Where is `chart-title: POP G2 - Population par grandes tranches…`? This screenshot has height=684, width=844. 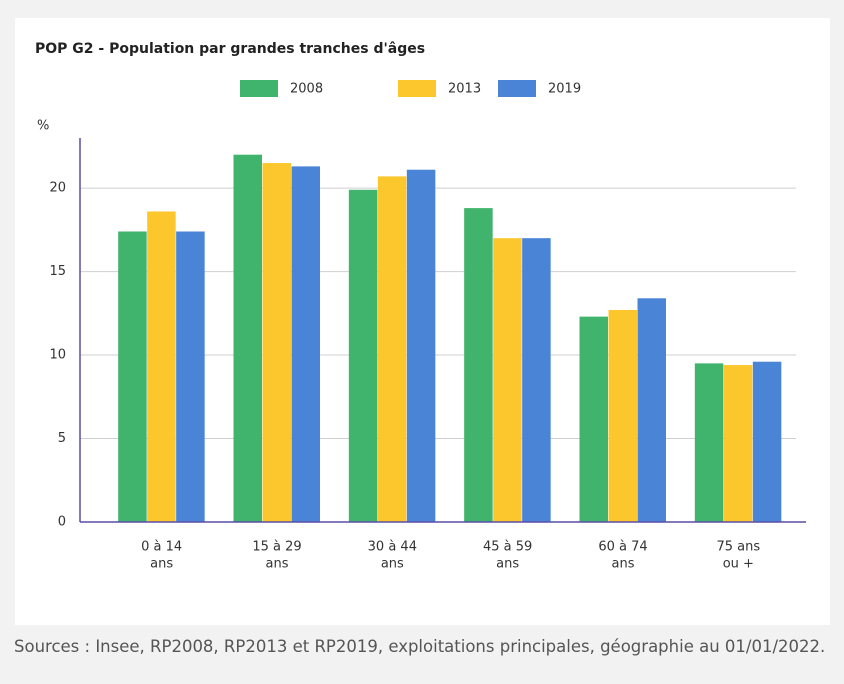 chart-title: POP G2 - Population par grandes tranches… is located at coordinates (230, 49).